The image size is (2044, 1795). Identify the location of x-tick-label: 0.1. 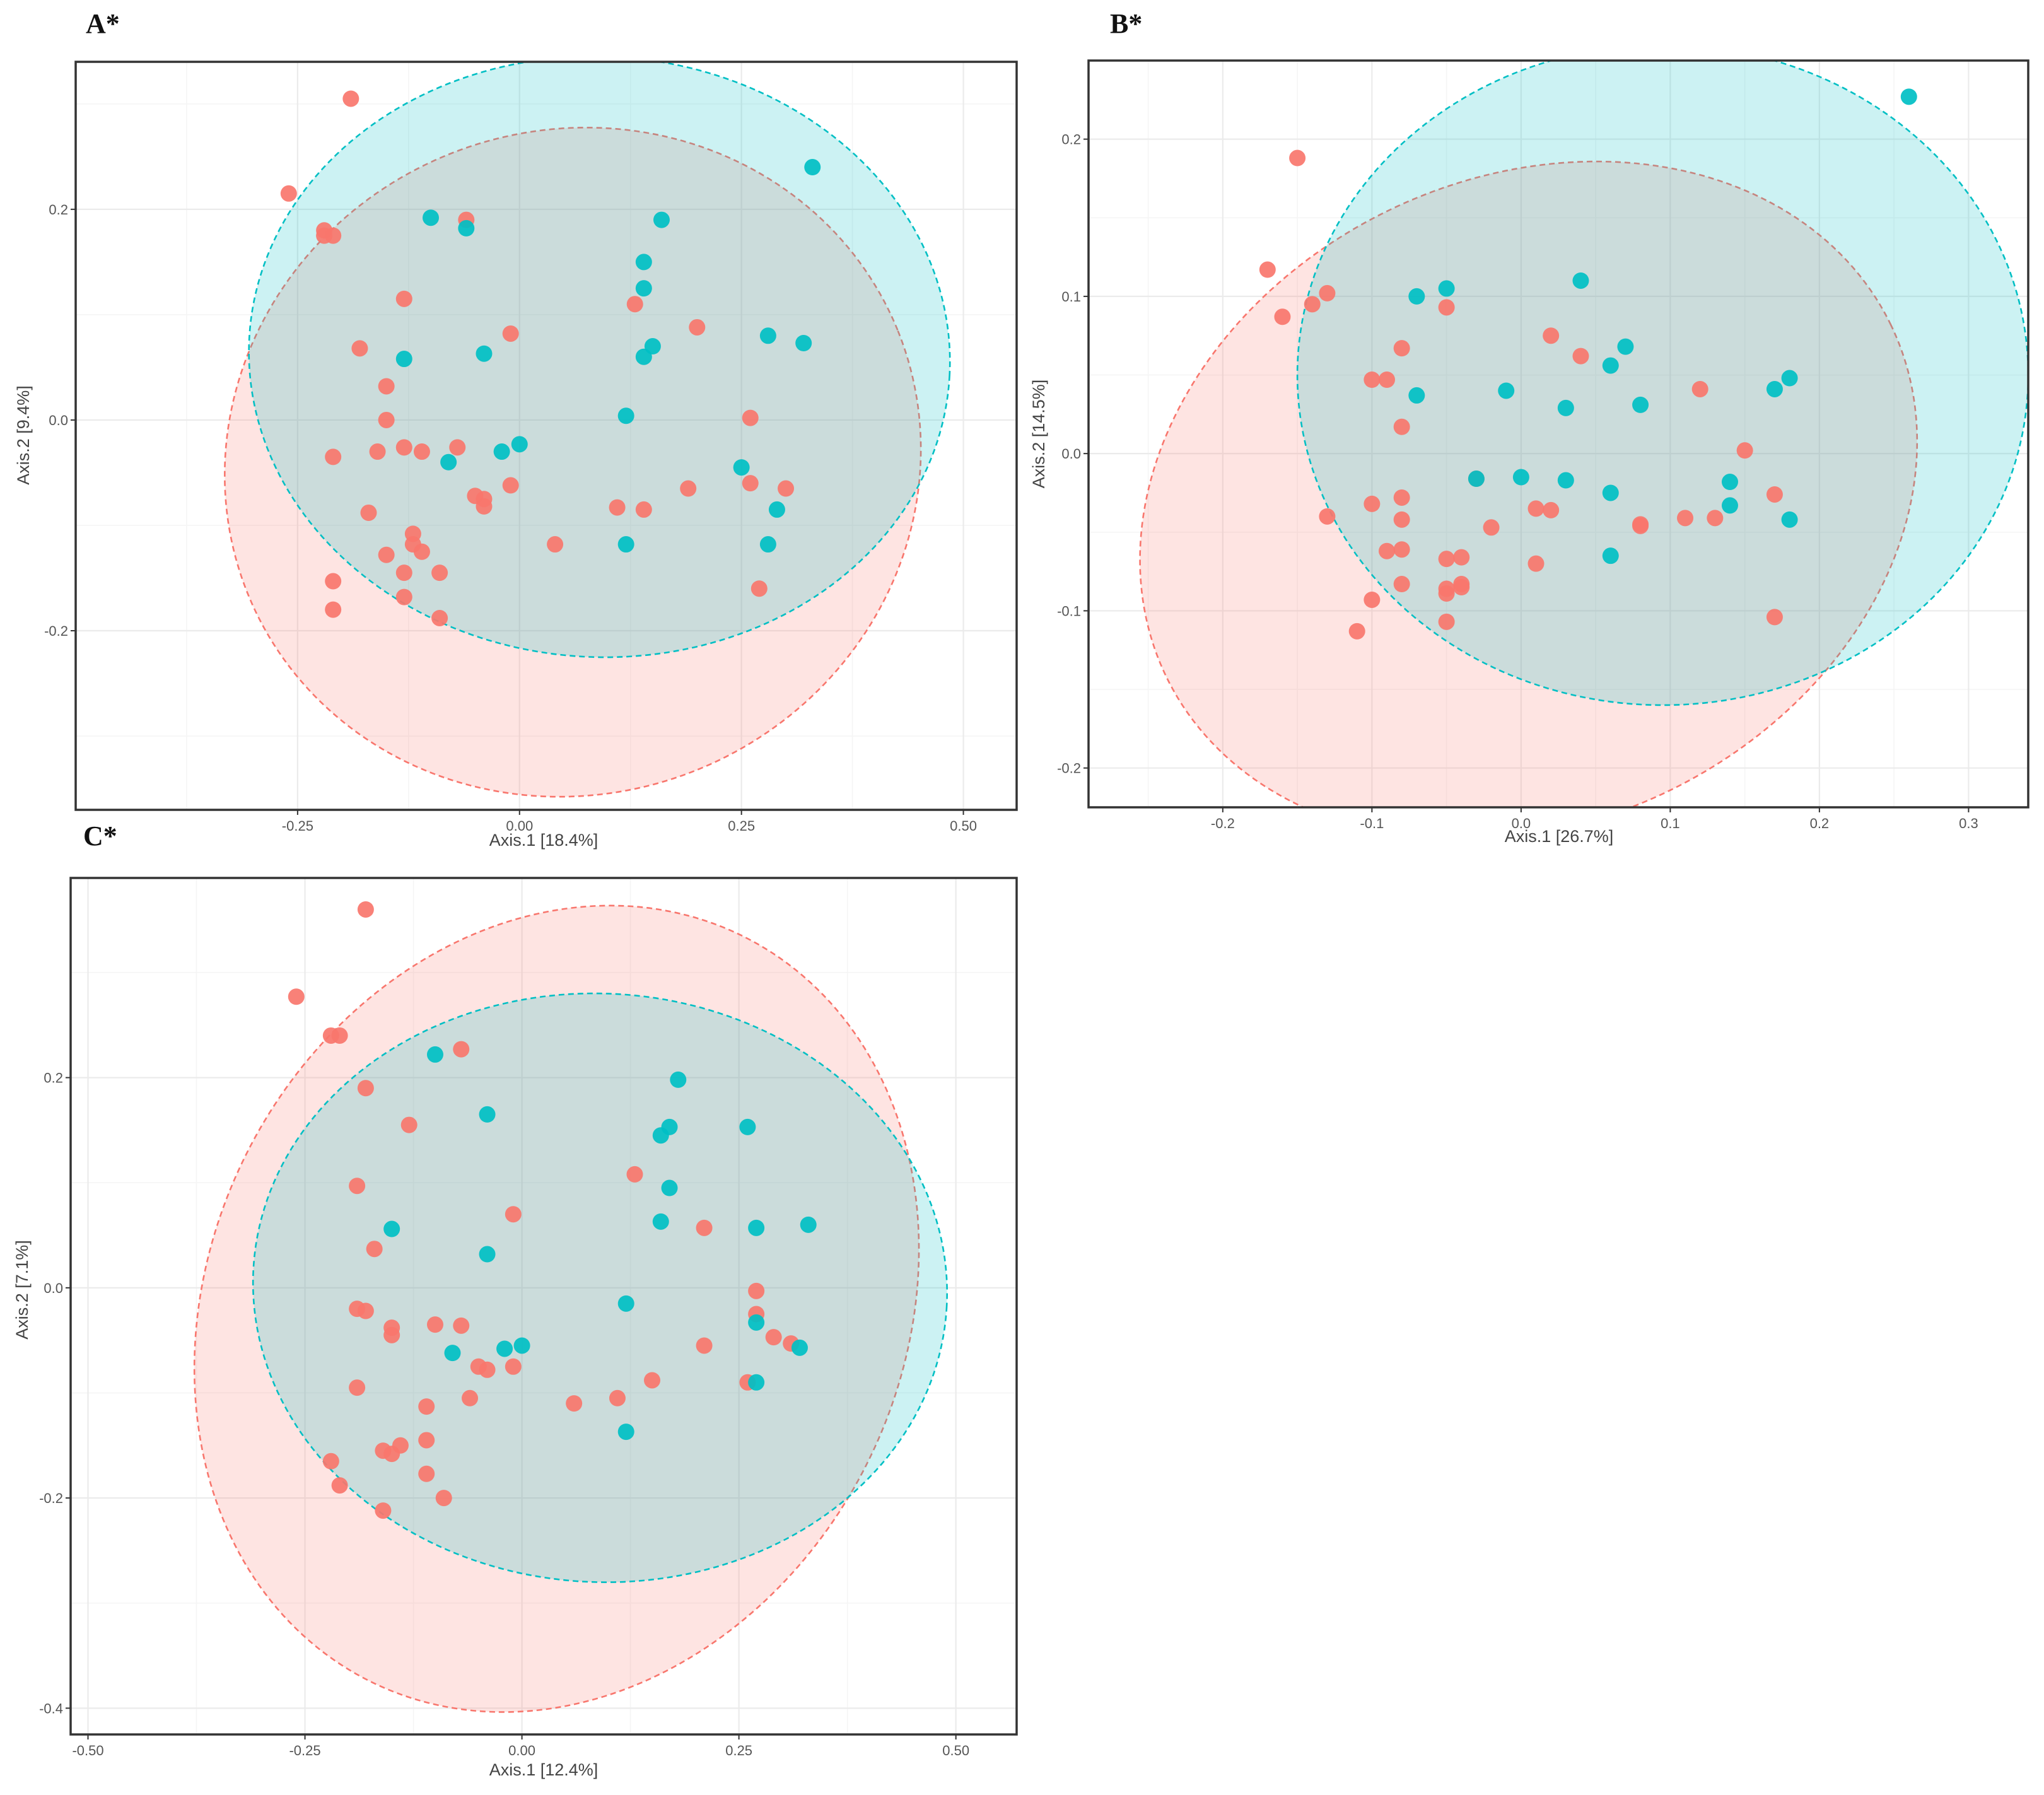
(1671, 824).